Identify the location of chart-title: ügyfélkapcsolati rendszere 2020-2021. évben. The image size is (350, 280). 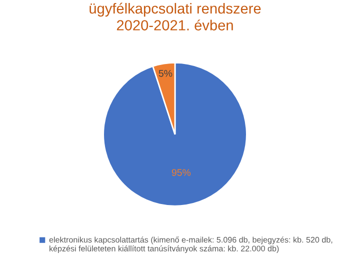
(175, 16).